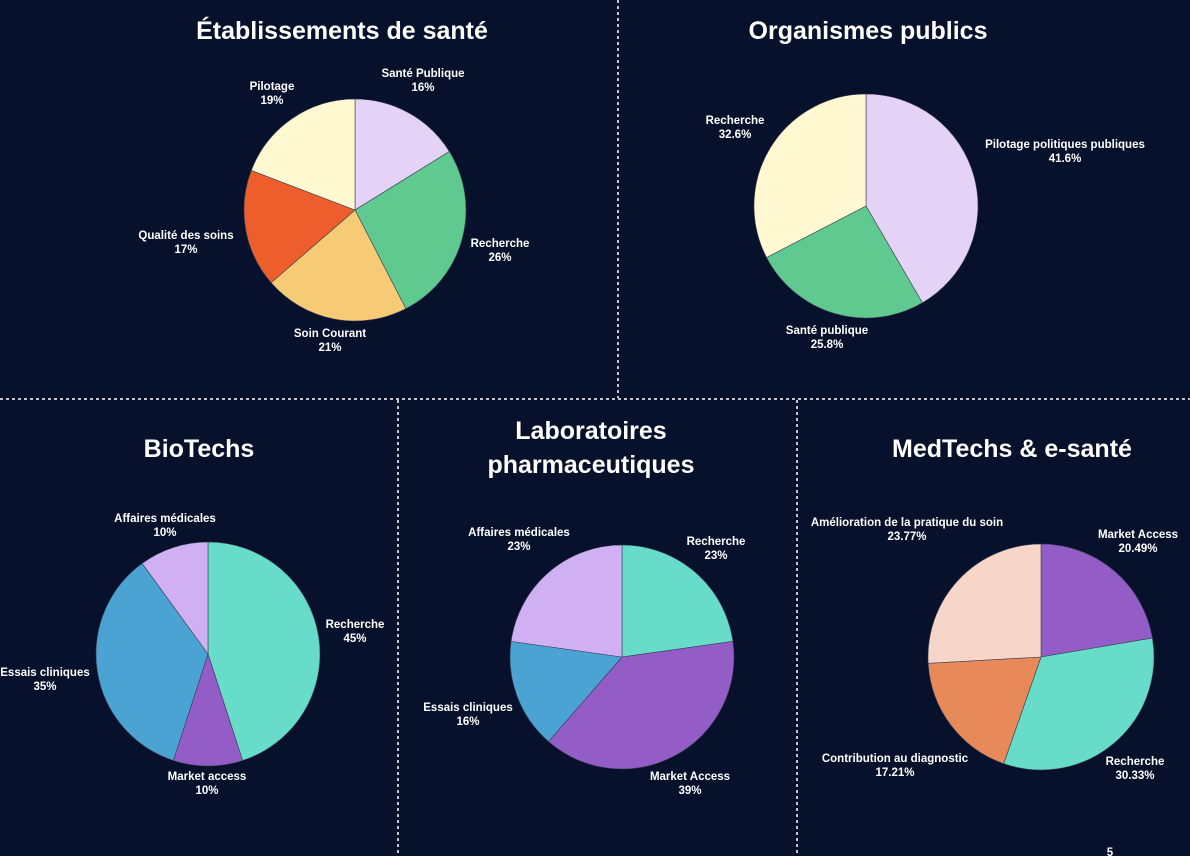 This screenshot has height=856, width=1190. I want to click on slice-label-4-contribution-au-diagnostic: Contribution au diagnostic 17.21%, so click(895, 766).